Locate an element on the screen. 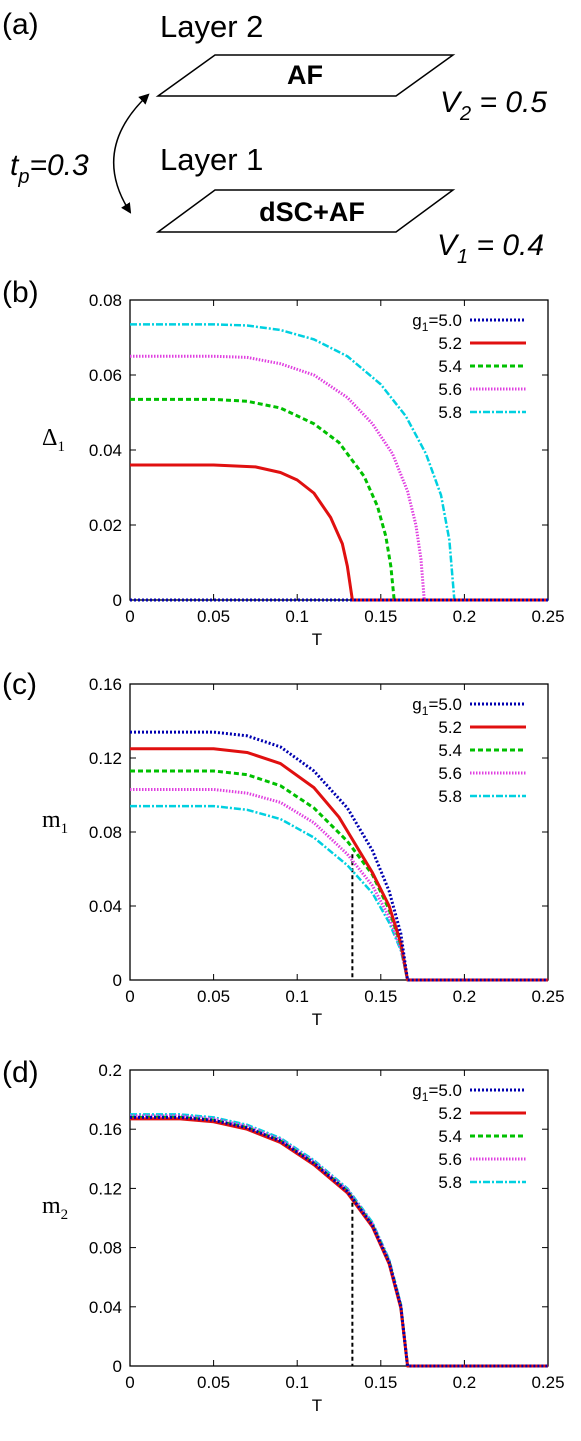  coupling-arrow is located at coordinates (131, 153).